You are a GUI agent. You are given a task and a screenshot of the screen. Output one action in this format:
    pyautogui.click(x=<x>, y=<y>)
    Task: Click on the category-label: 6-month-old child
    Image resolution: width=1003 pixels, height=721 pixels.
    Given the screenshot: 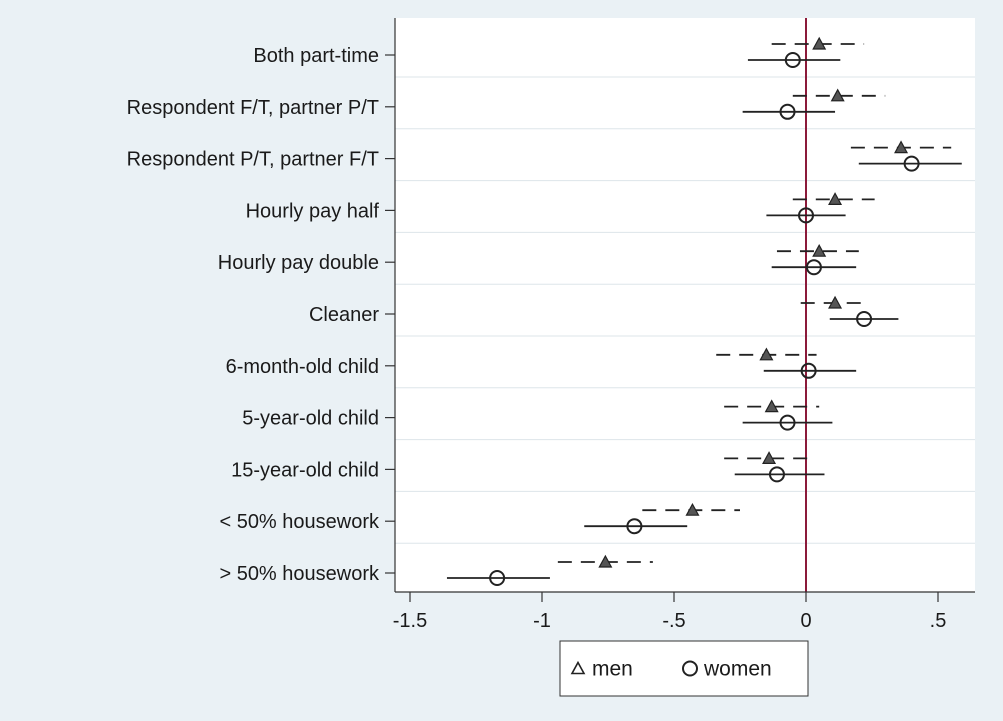 What is the action you would take?
    pyautogui.click(x=302, y=367)
    